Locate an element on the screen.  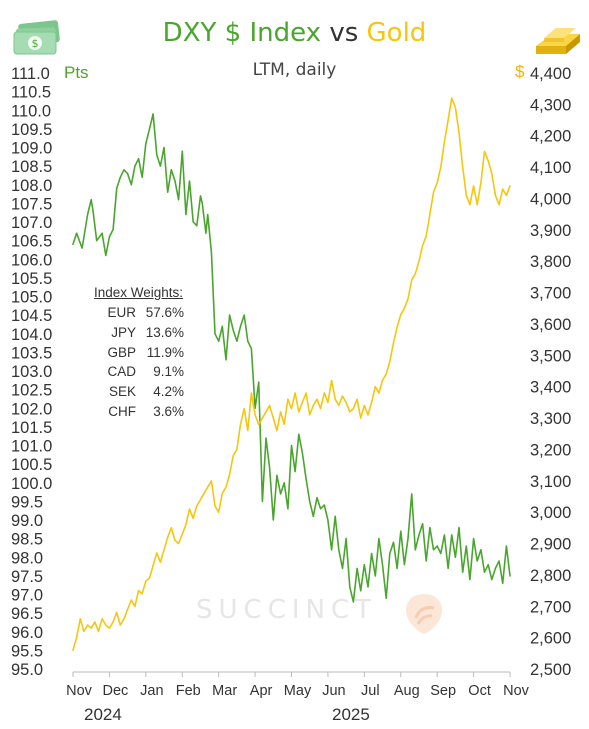
weight-currency: SEK is located at coordinates (122, 392).